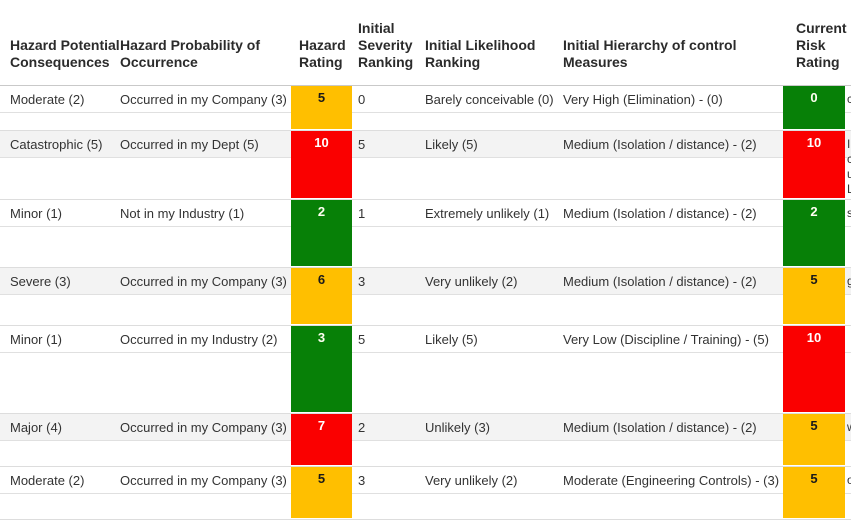  Describe the element at coordinates (321, 164) in the screenshot. I see `hazard-rating-badge: 10` at that location.